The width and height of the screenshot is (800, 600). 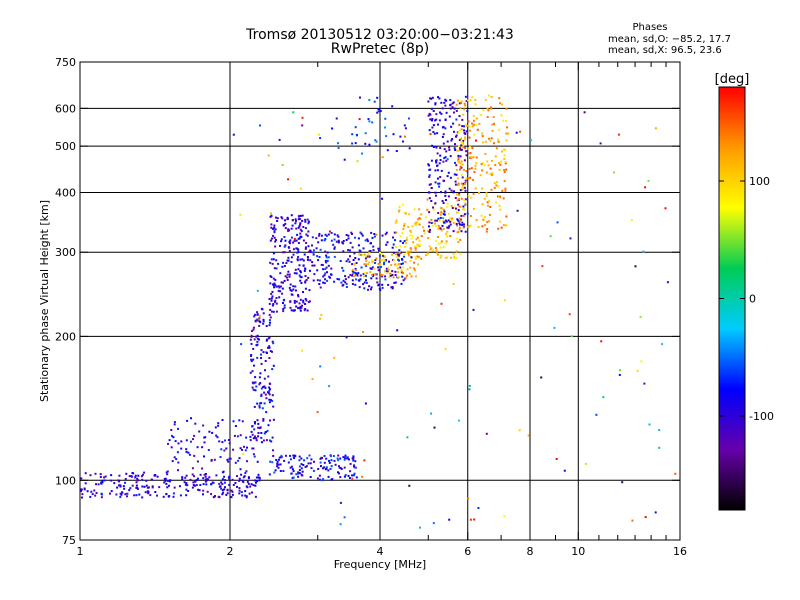 I want to click on y-tick-label: 300, so click(x=65, y=252).